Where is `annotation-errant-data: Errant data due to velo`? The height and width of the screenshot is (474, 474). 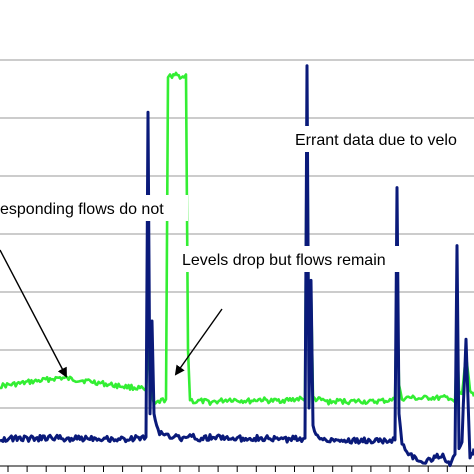
annotation-errant-data: Errant data due to velo is located at coordinates (376, 140).